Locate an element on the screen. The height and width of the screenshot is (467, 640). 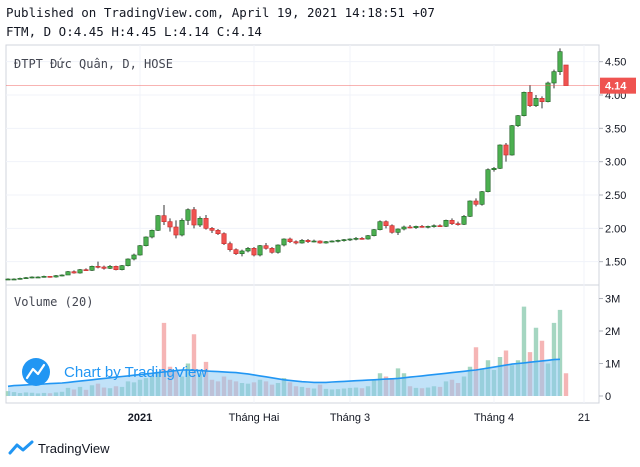
symbol-label: ĐTPT Đức Quân, D, HOSE is located at coordinates (93, 64).